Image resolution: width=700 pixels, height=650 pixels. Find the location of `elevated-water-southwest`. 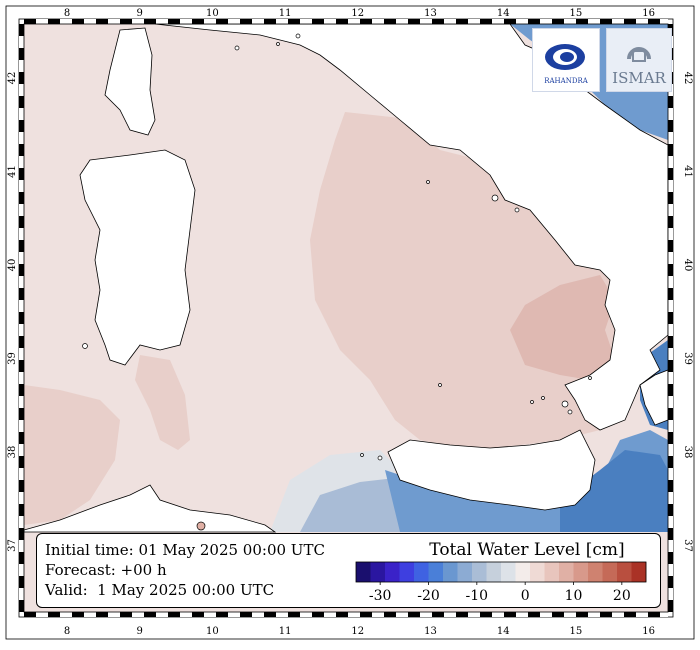

elevated-water-southwest is located at coordinates (72, 455).